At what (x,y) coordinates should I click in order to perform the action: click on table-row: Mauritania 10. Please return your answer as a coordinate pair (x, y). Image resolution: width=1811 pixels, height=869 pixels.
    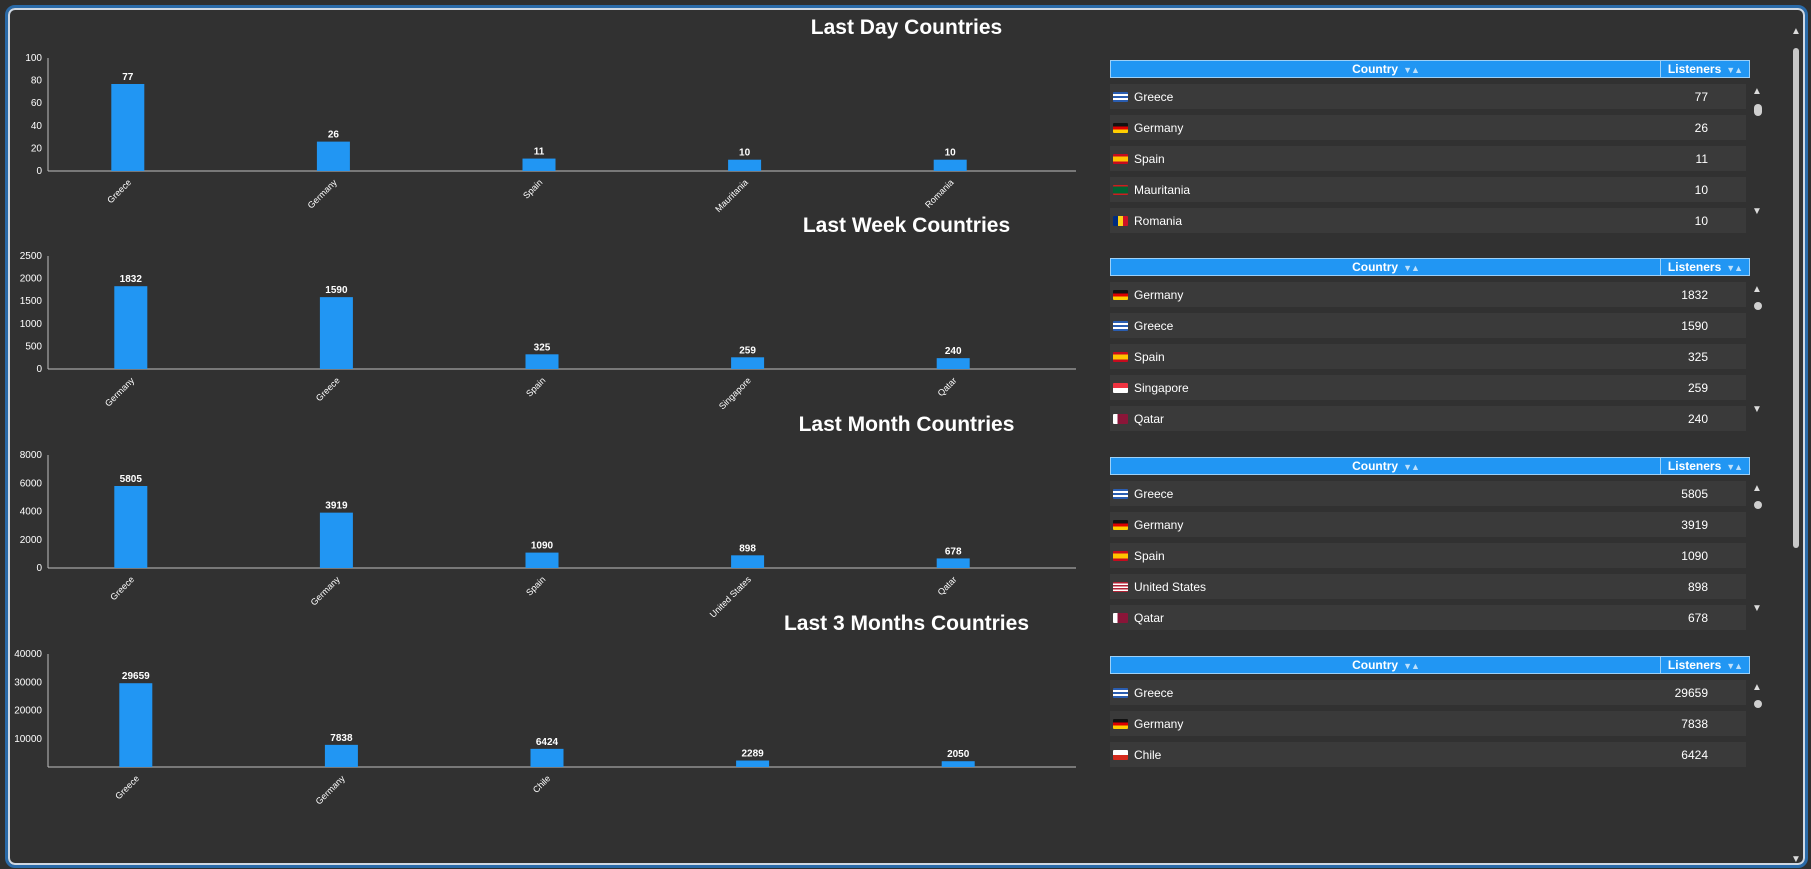
    Looking at the image, I should click on (1428, 189).